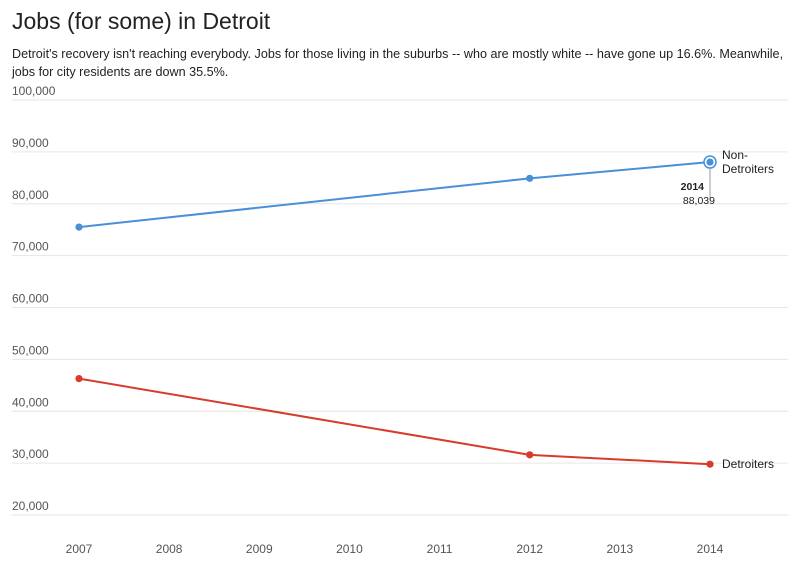 The width and height of the screenshot is (800, 583). I want to click on y-tick-label: 70,000, so click(30, 247).